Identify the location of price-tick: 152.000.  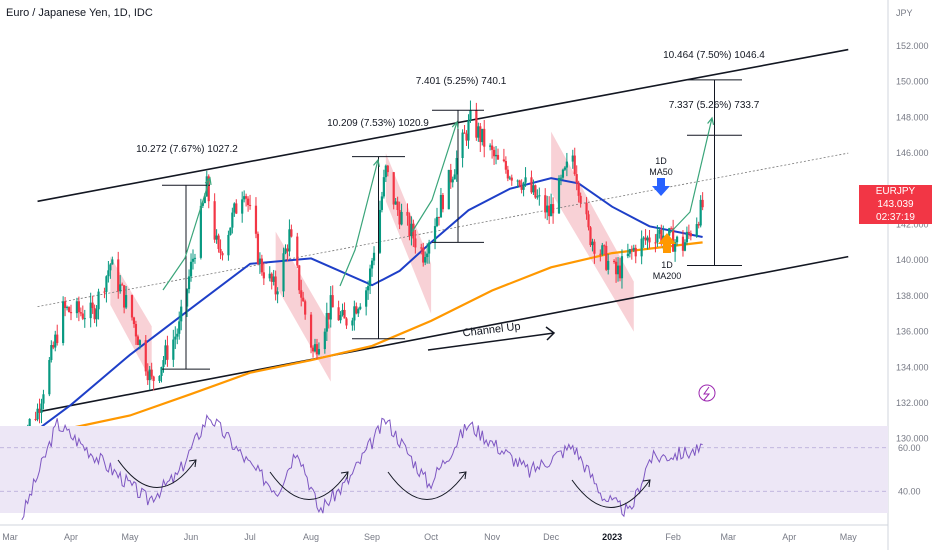
(912, 46).